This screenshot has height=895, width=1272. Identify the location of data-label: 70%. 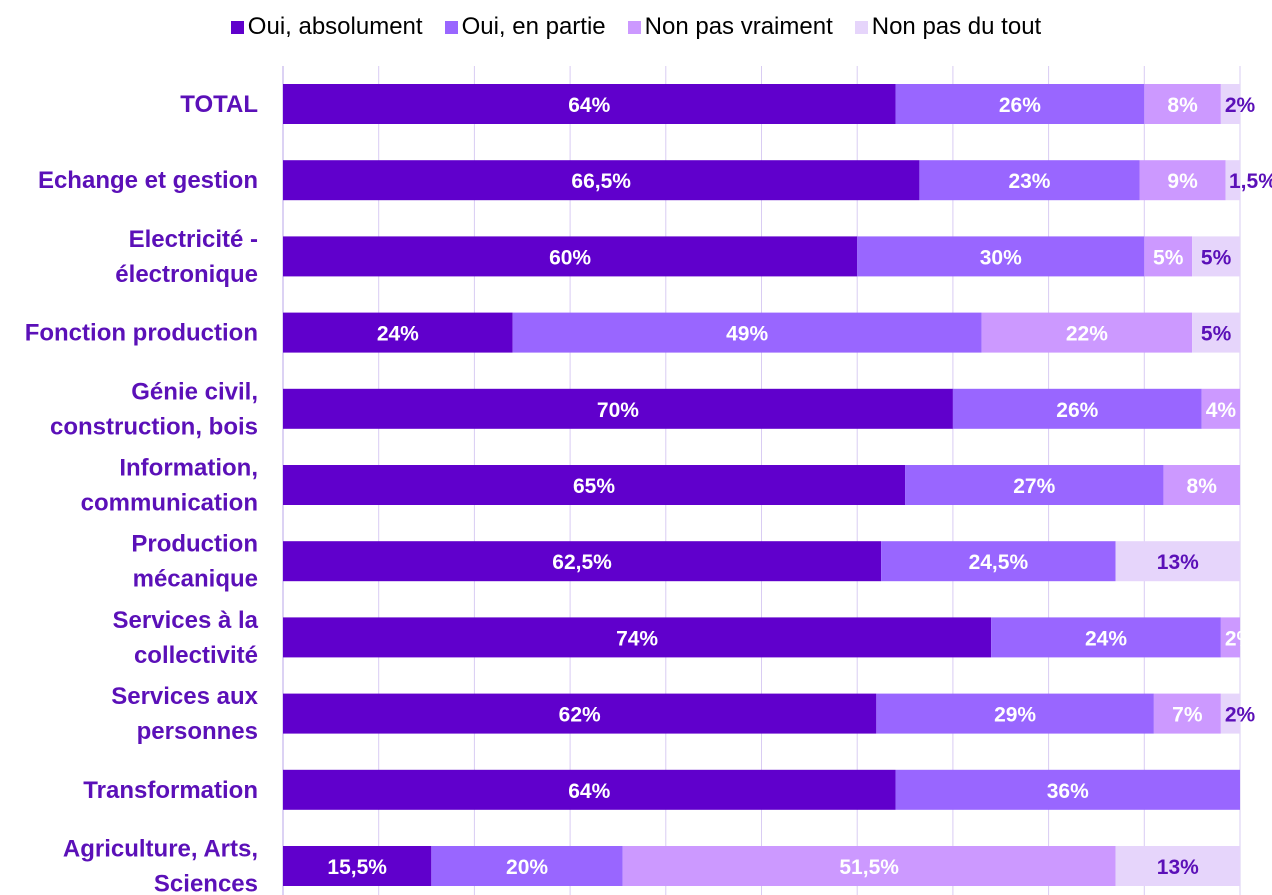
(618, 410).